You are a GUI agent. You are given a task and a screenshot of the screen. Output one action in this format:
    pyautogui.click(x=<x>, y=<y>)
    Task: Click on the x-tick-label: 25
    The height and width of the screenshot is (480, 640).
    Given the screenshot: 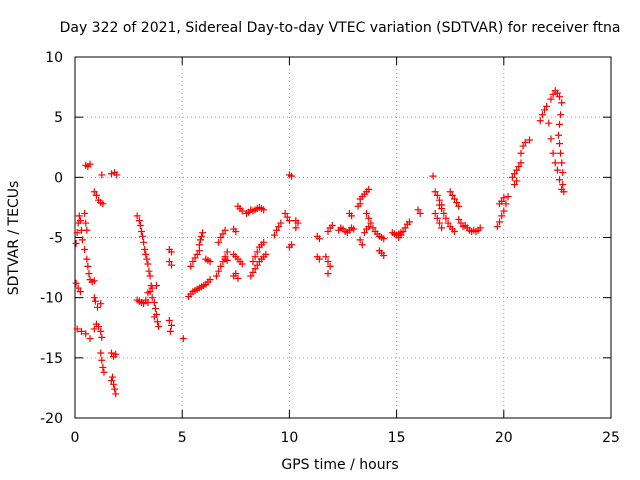 What is the action you would take?
    pyautogui.click(x=611, y=438)
    